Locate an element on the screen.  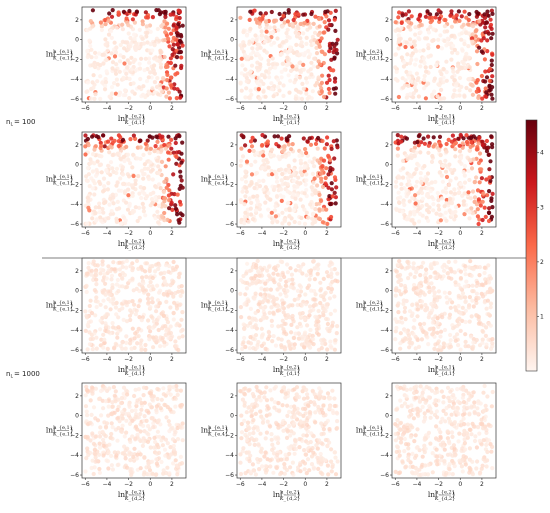
x-tick-label: 2 is located at coordinates (327, 359).